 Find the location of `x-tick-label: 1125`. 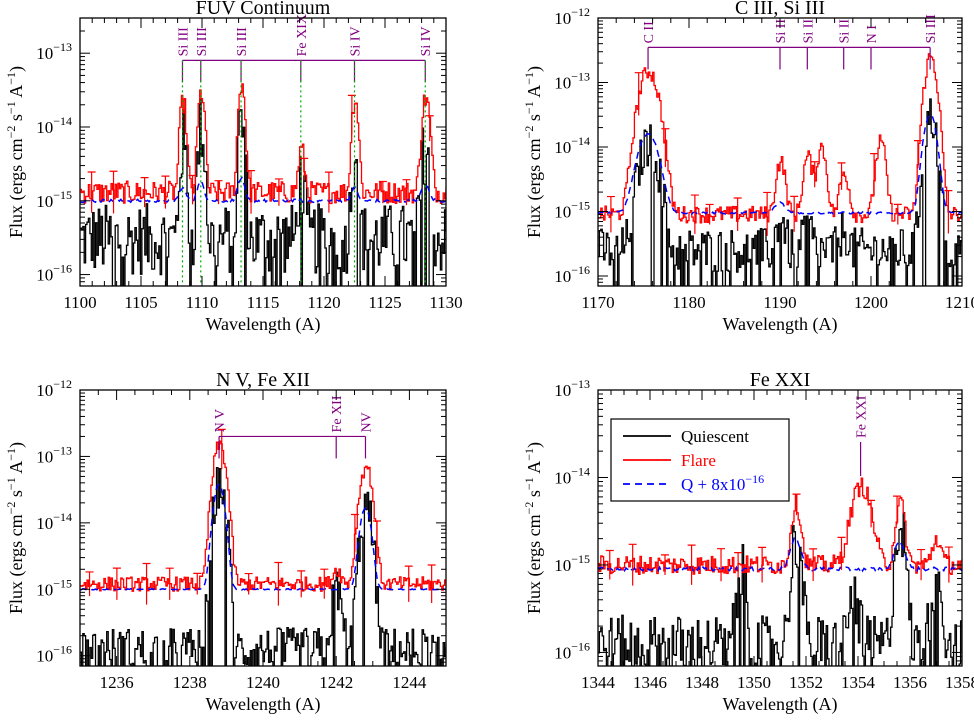

x-tick-label: 1125 is located at coordinates (384, 302).